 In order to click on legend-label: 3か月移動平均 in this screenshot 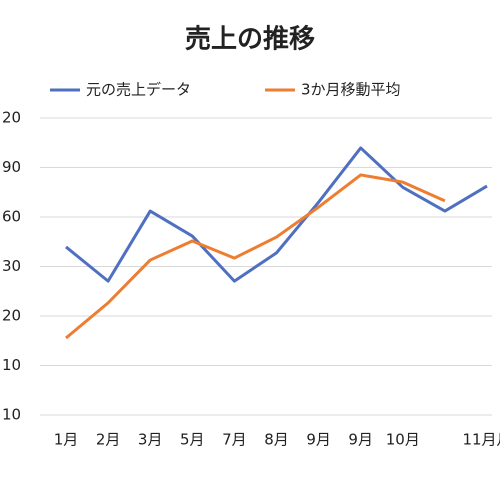, I will do `click(351, 90)`.